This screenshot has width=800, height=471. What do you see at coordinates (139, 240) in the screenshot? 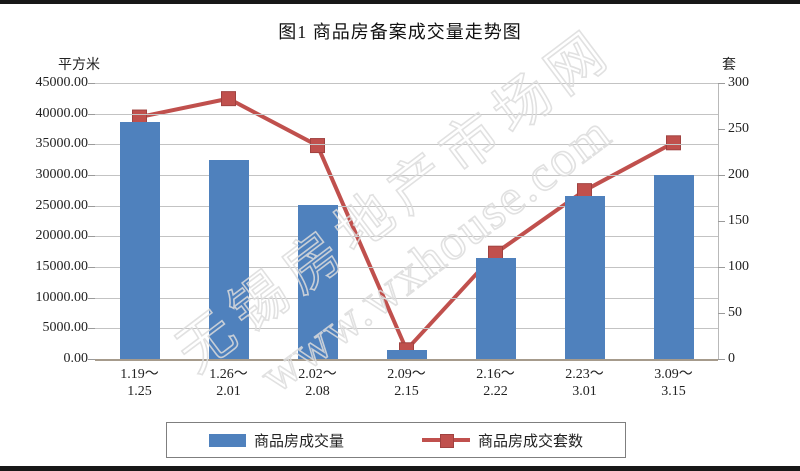
I see `bar-1.19～1.25` at bounding box center [139, 240].